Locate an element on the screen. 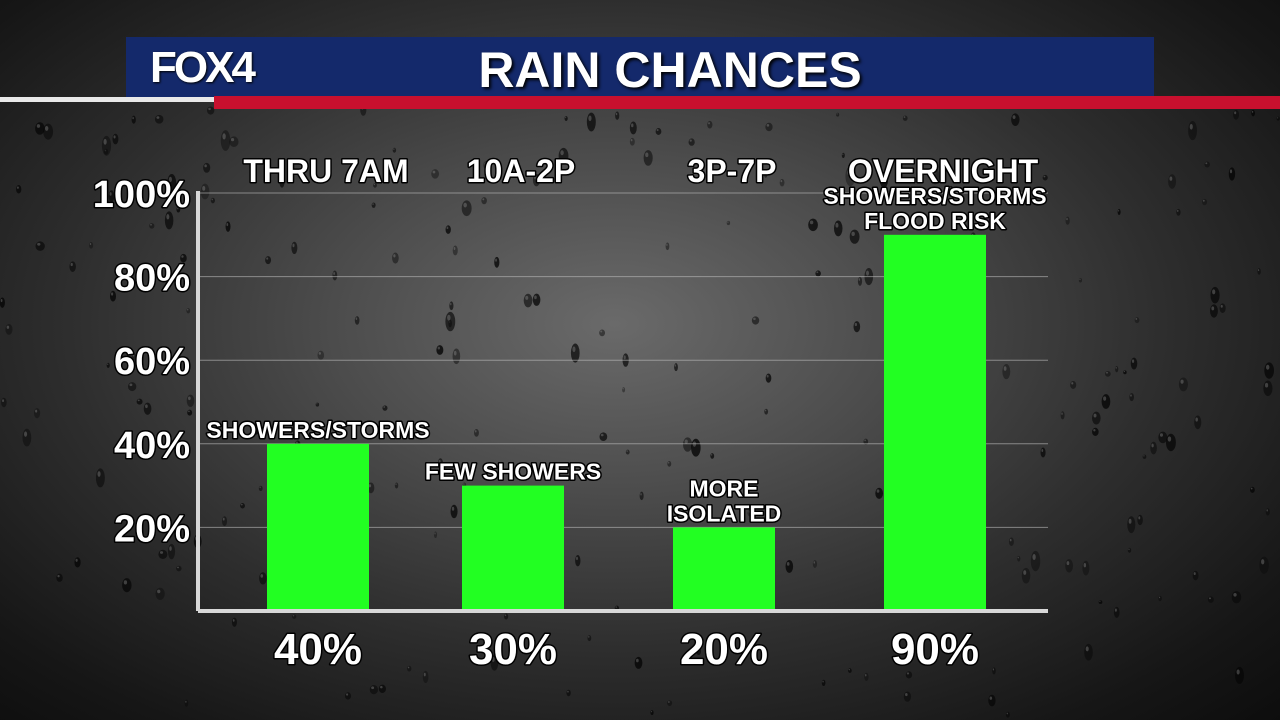  title-banner is located at coordinates (640, 67).